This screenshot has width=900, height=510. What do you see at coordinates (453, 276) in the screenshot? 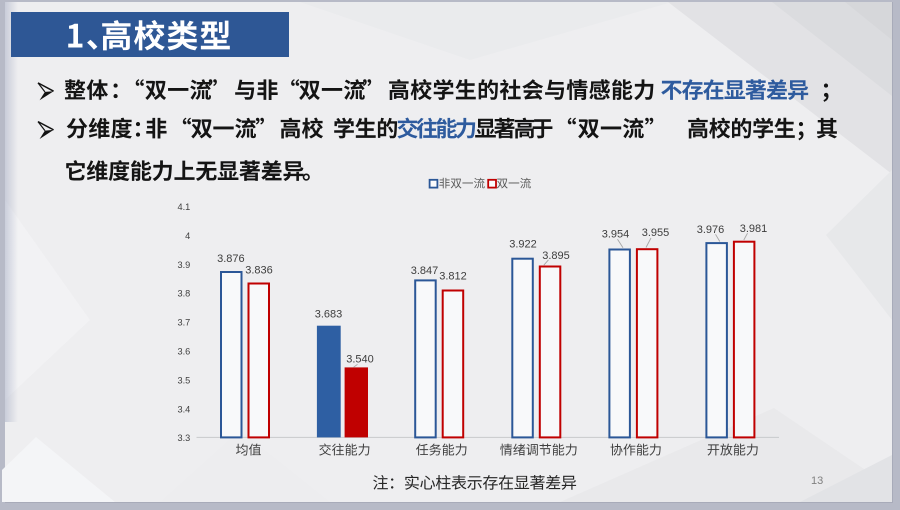
I see `svg-text: 3.812` at bounding box center [453, 276].